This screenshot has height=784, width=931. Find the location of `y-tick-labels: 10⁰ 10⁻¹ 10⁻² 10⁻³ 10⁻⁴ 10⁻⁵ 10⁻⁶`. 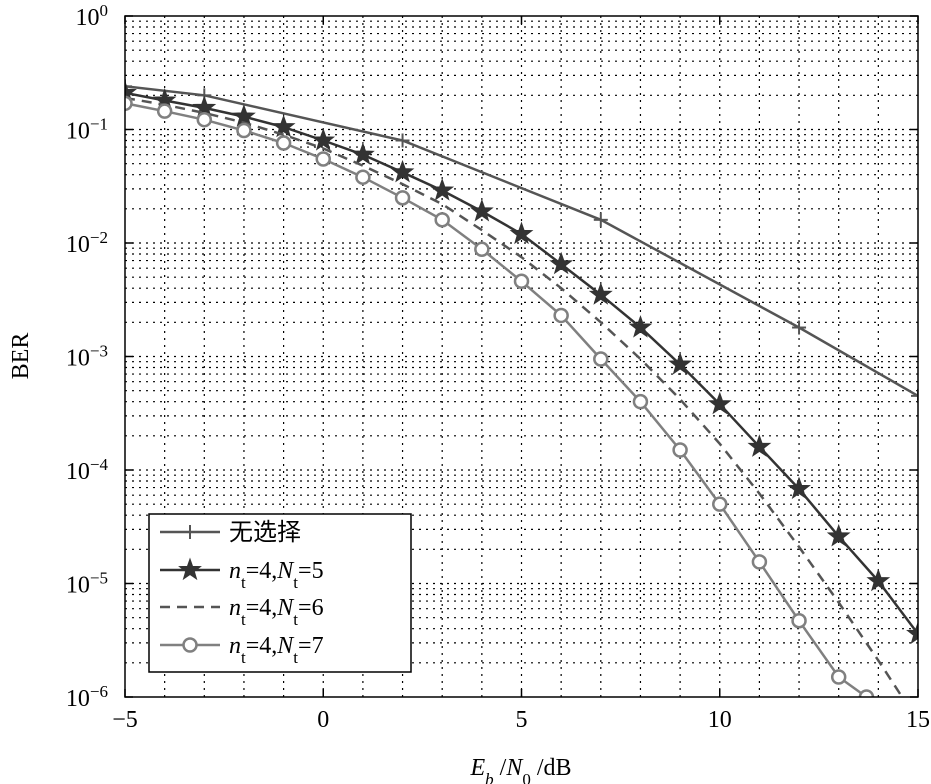

y-tick-labels: 10⁰ 10⁻¹ 10⁻² 10⁻³ 10⁻⁴ 10⁻⁵ 10⁻⁶ is located at coordinates (87, 357).